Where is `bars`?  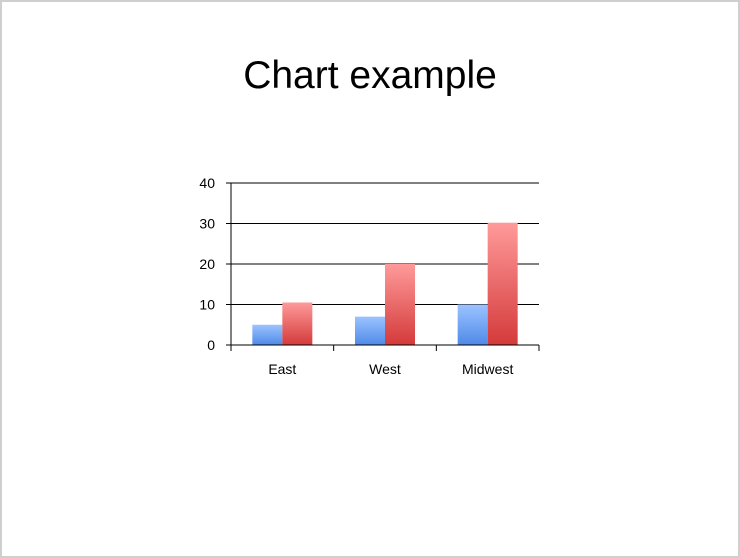
bars is located at coordinates (385, 283).